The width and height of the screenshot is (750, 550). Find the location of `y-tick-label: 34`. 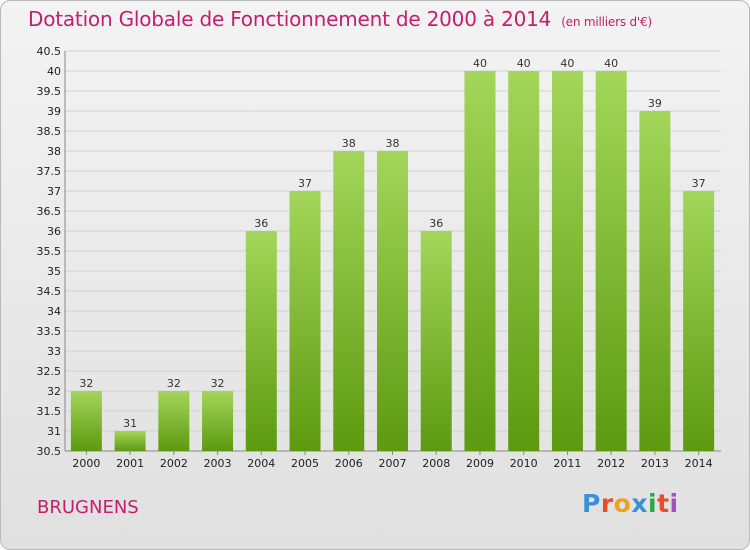

y-tick-label: 34 is located at coordinates (54, 311).